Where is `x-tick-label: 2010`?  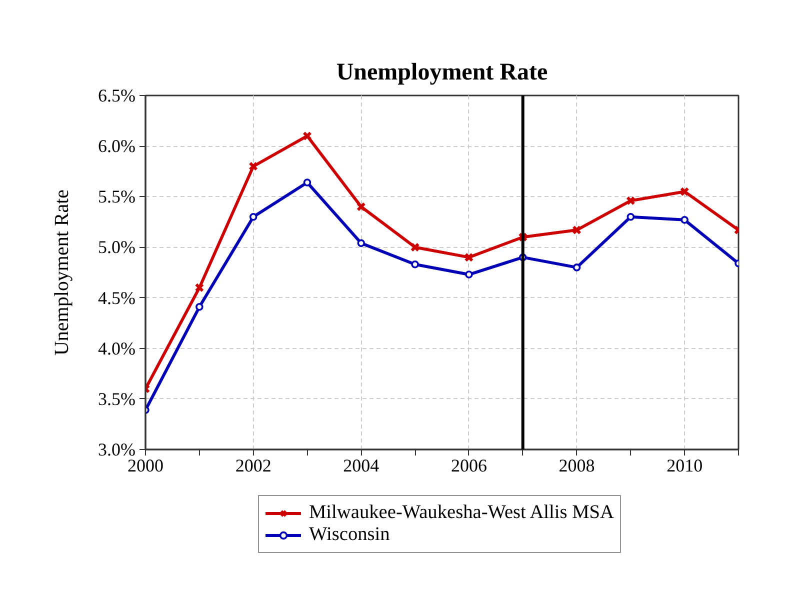
x-tick-label: 2010 is located at coordinates (684, 466).